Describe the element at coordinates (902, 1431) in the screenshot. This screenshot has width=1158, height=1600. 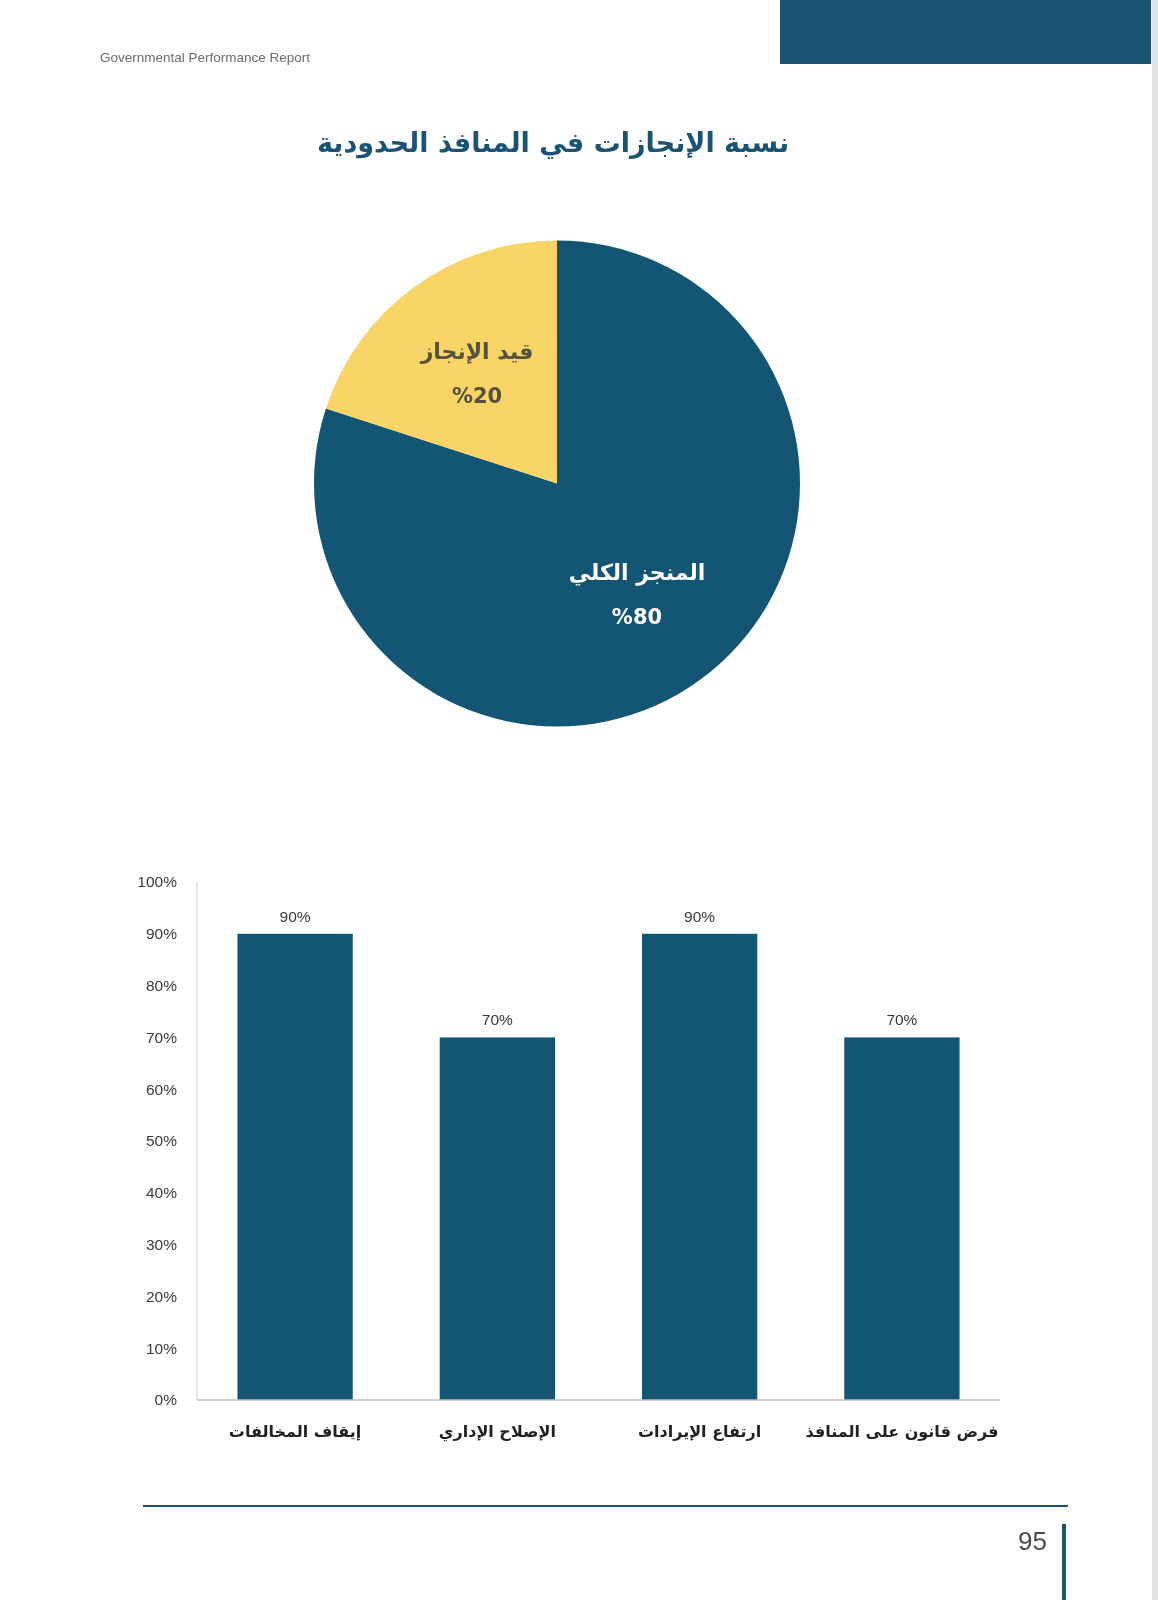
I see `x-tick-label: فرض قانون على المنافذ` at that location.